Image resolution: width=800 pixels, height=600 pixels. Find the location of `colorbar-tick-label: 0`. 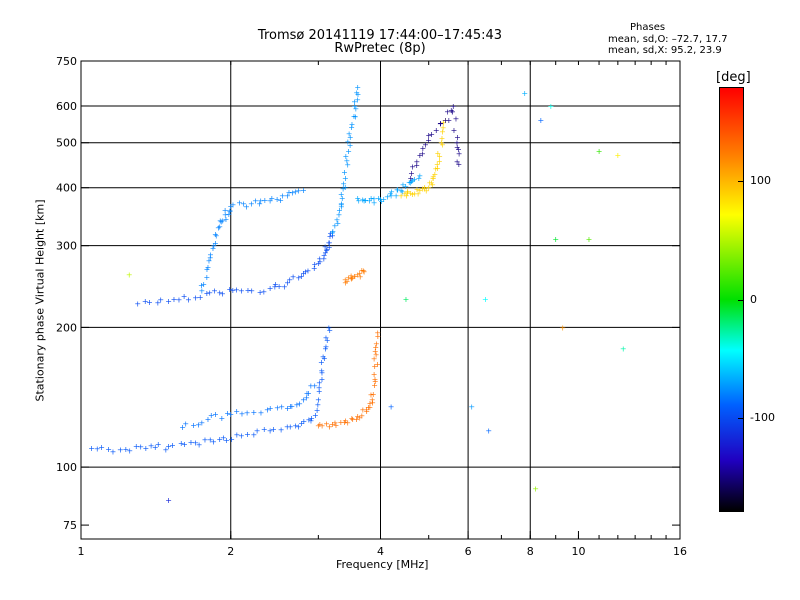

colorbar-tick-label: 0 is located at coordinates (753, 299).